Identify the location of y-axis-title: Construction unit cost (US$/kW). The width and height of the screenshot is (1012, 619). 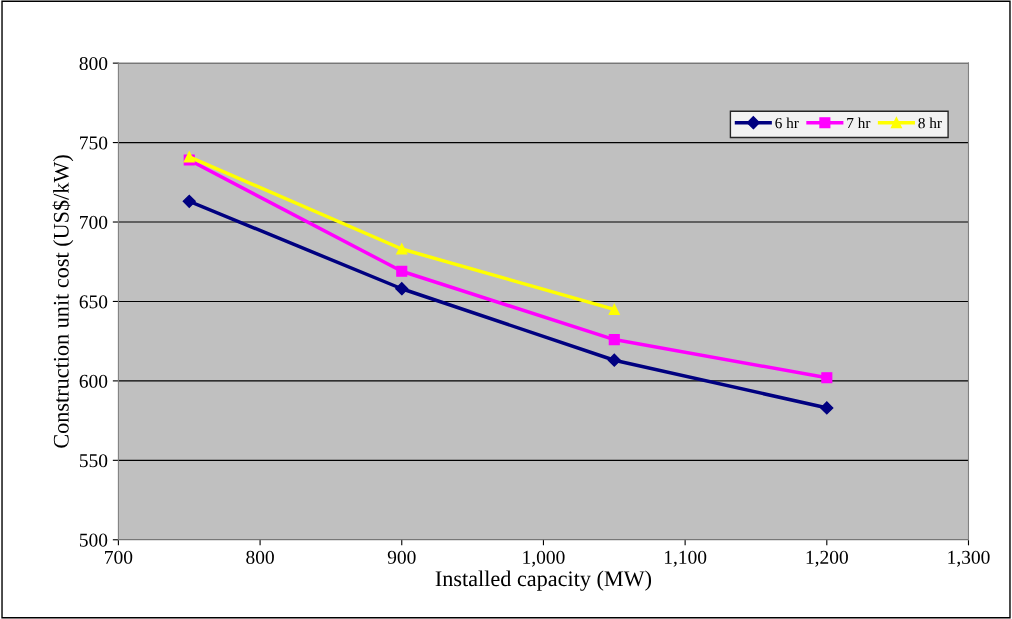
(63, 301).